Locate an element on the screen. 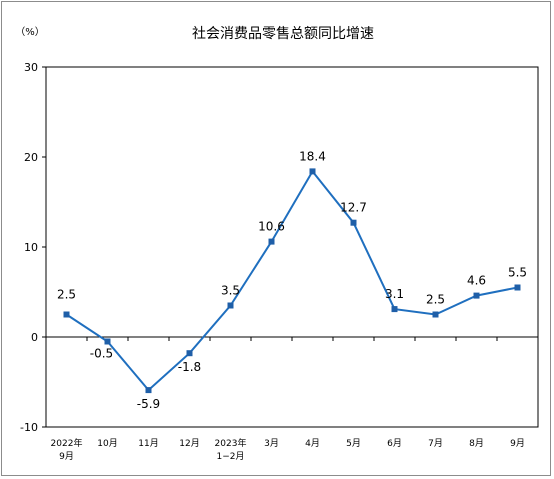  x-tick-label: 3月 is located at coordinates (271, 443).